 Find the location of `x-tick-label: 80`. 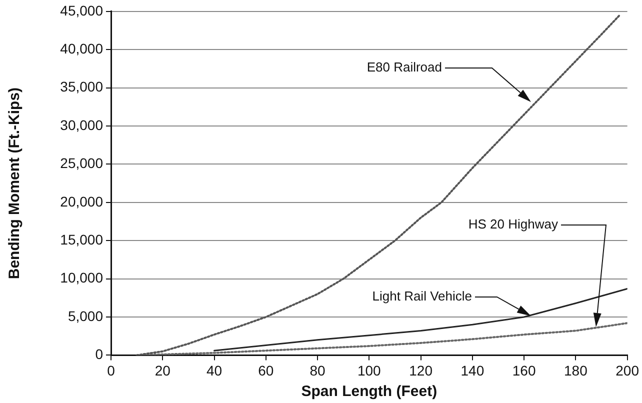

x-tick-label: 80 is located at coordinates (318, 370).